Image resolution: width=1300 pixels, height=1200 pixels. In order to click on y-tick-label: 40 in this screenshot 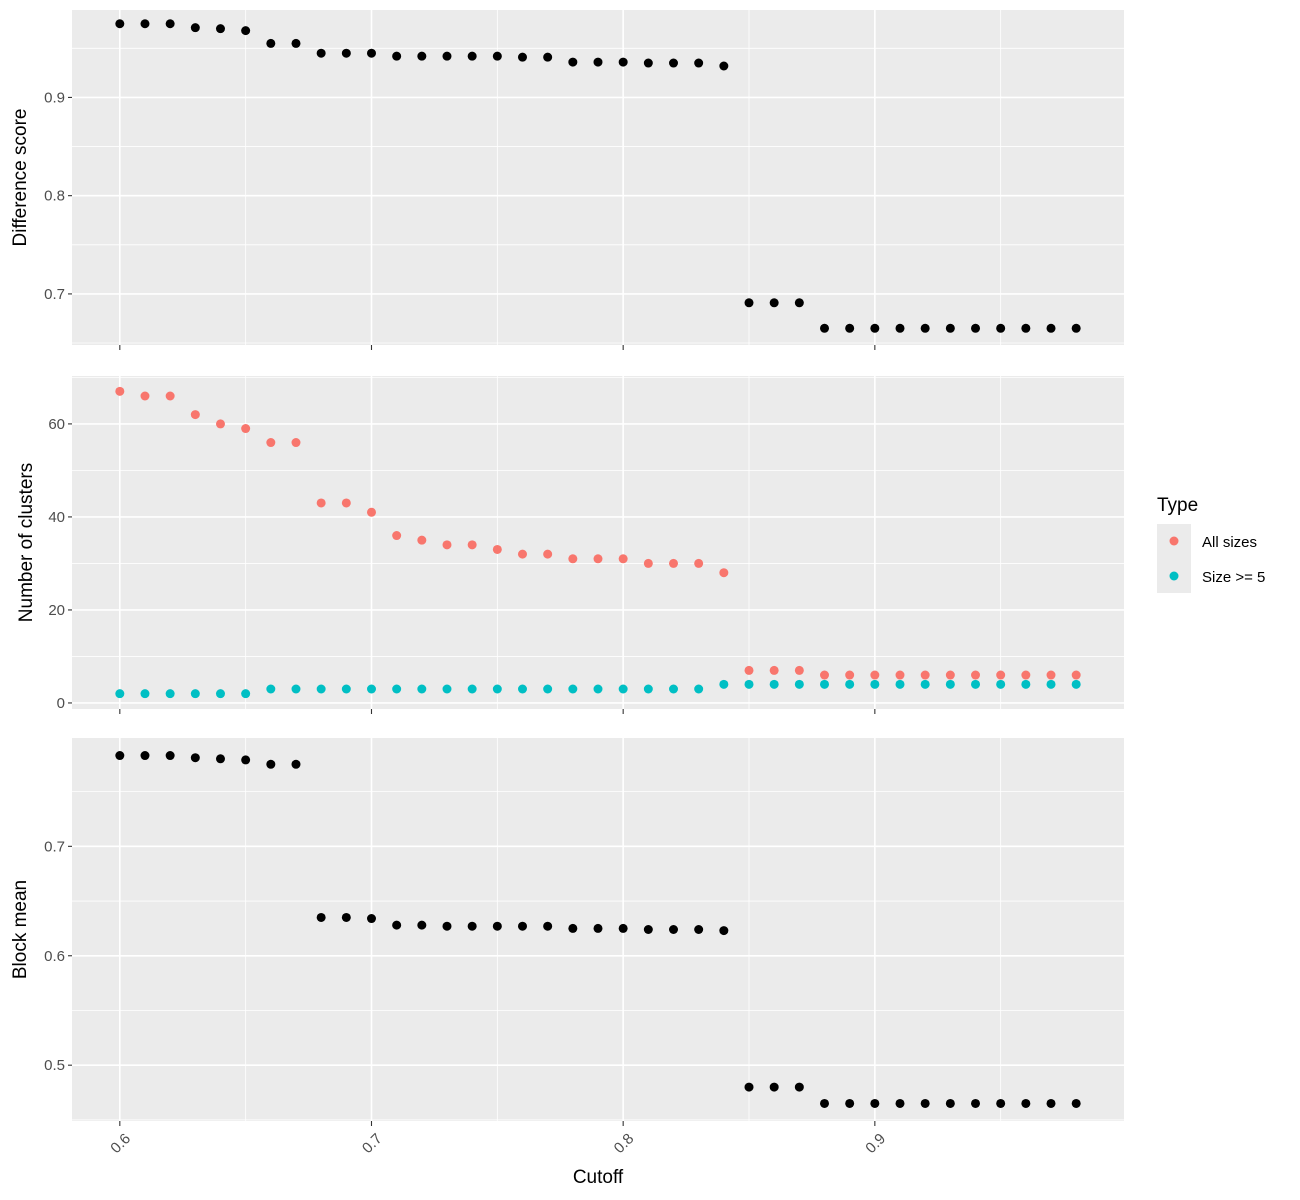, I will do `click(56, 517)`.